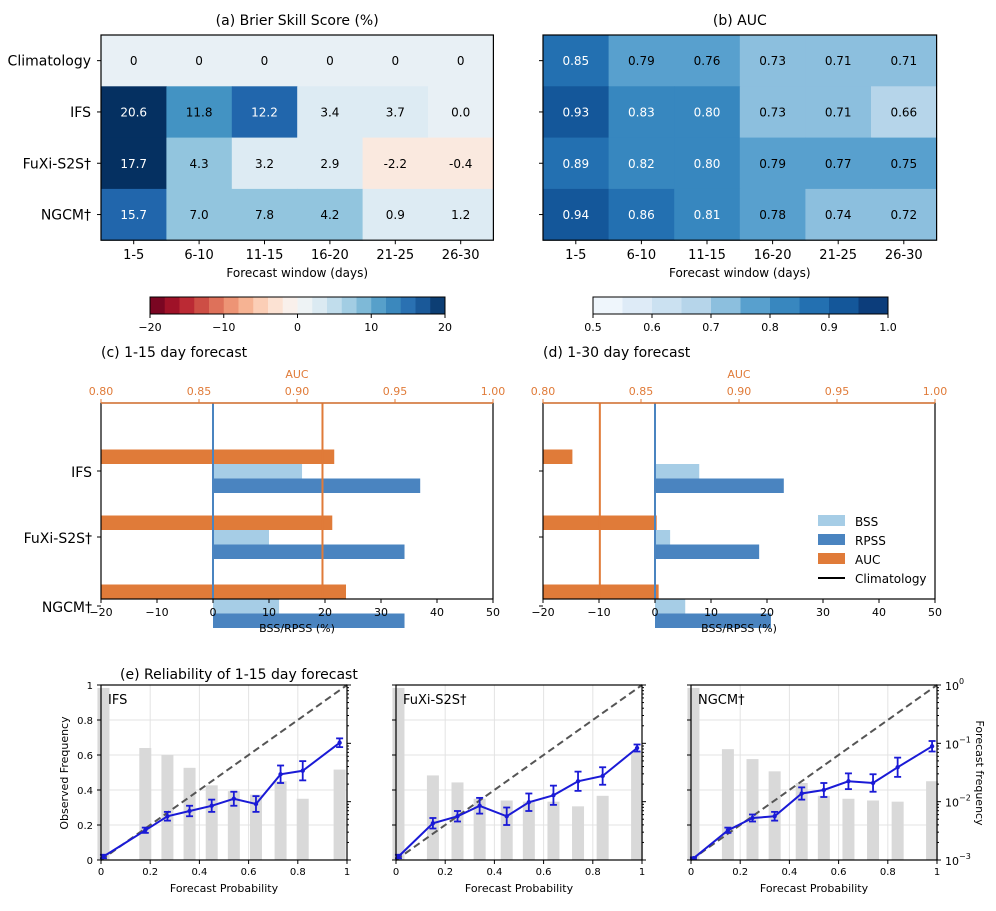 The image size is (996, 911). What do you see at coordinates (199, 255) in the screenshot?
I see `x-tick-label: 6-10` at bounding box center [199, 255].